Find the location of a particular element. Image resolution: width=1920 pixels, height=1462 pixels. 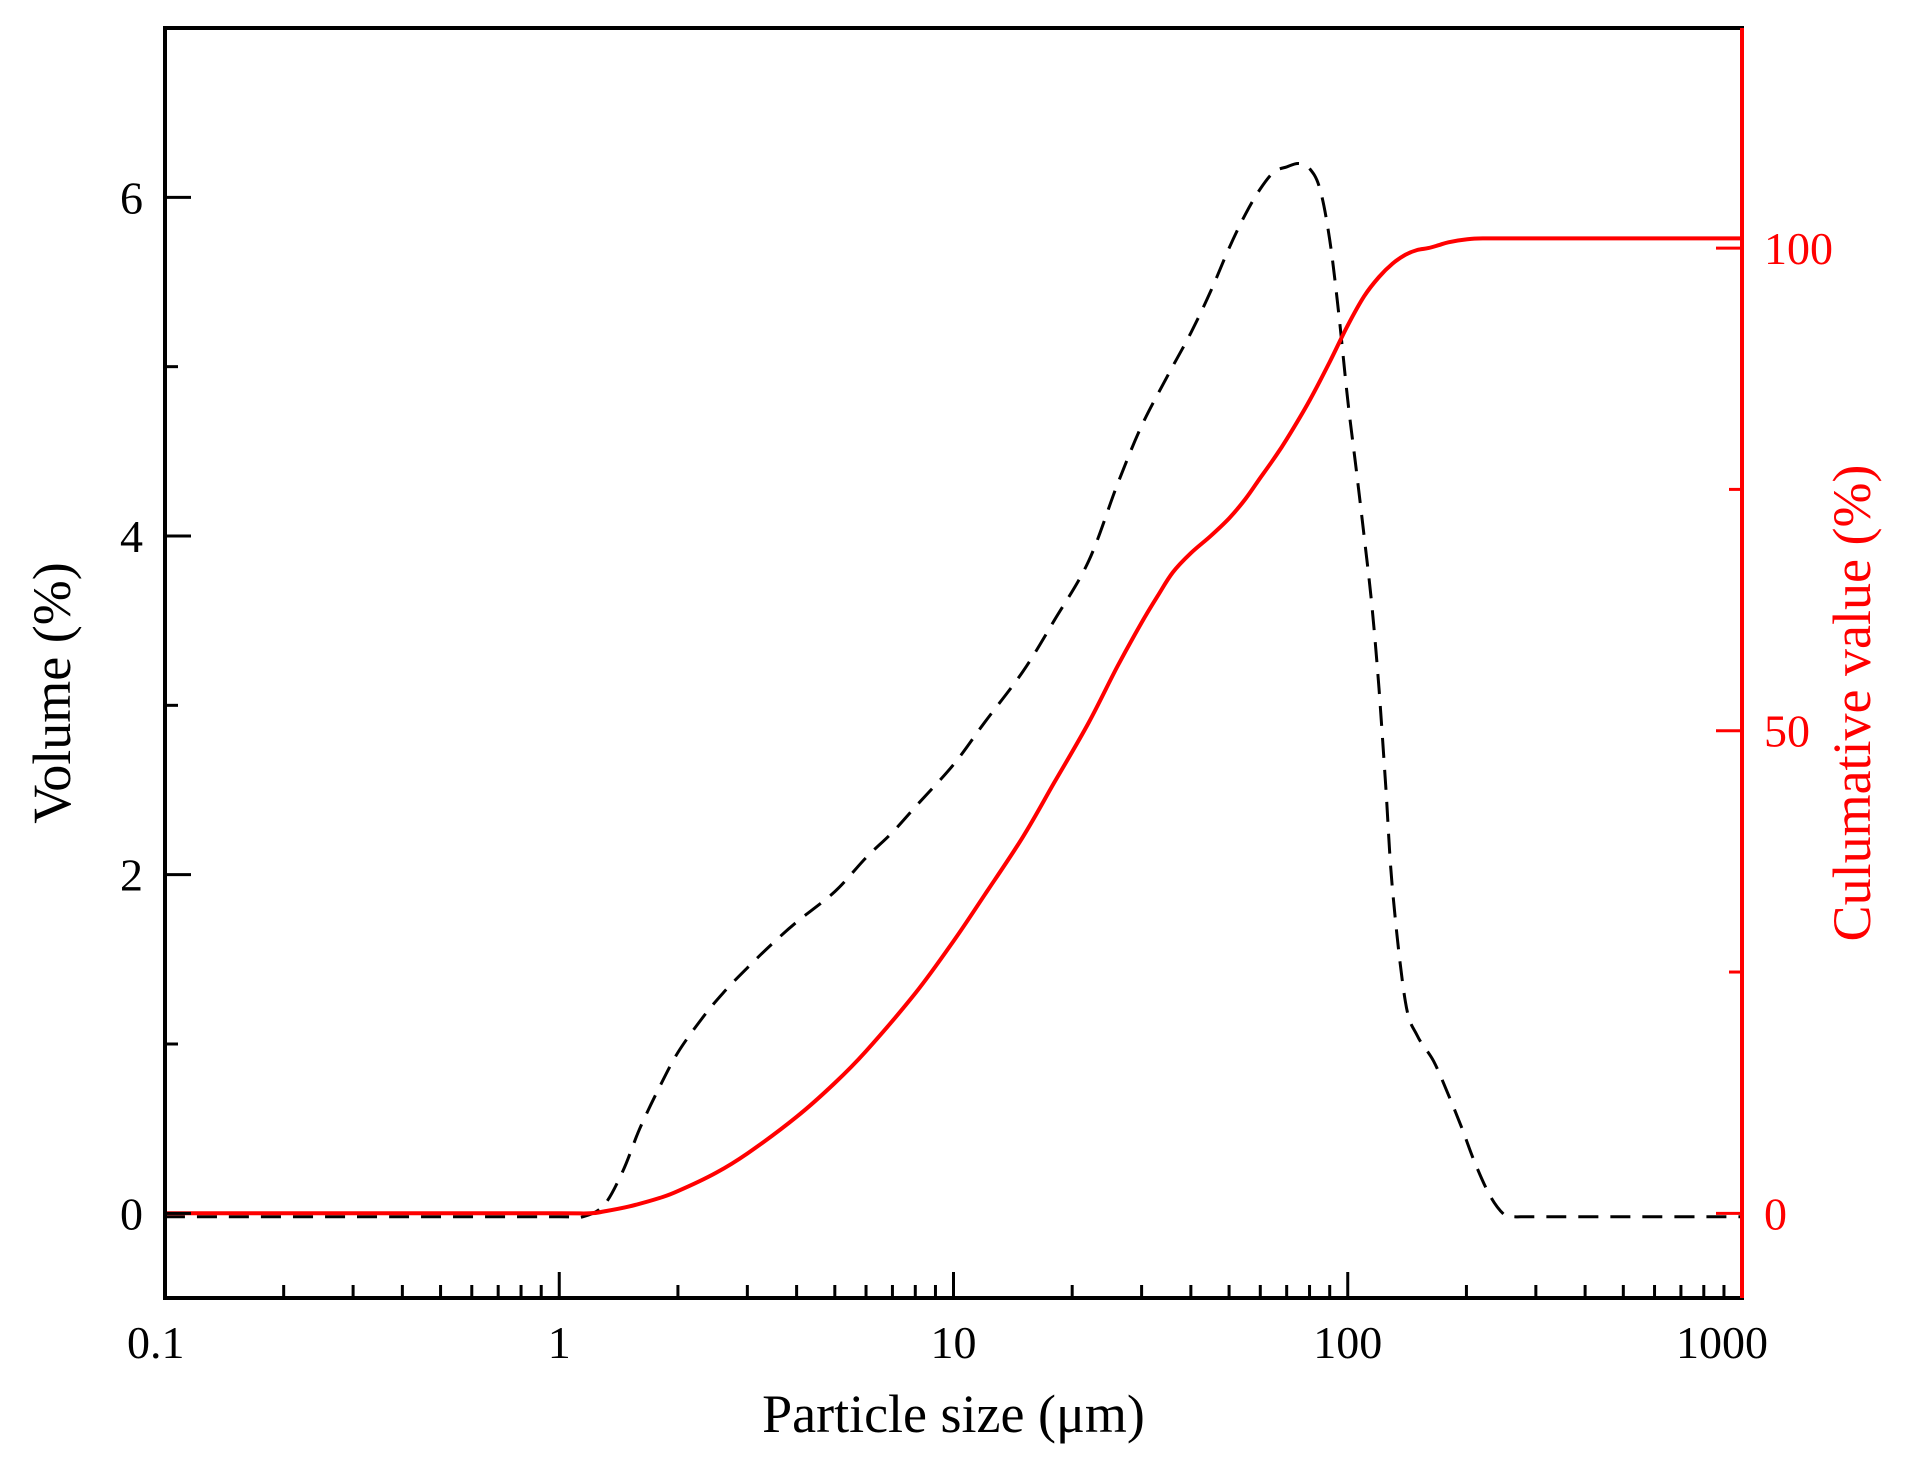

x-tick-label: 10 is located at coordinates (954, 1342).